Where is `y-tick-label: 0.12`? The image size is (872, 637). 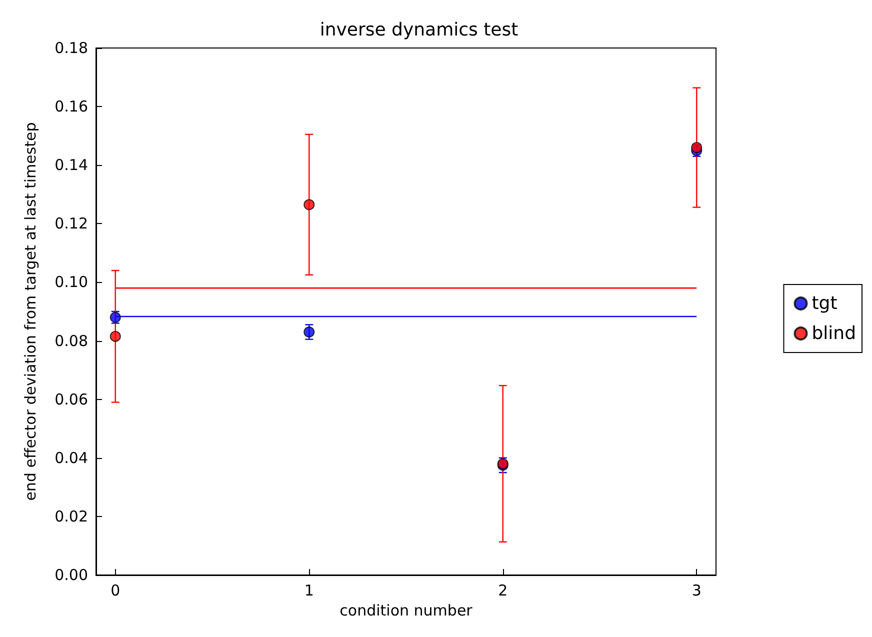 y-tick-label: 0.12 is located at coordinates (71, 223).